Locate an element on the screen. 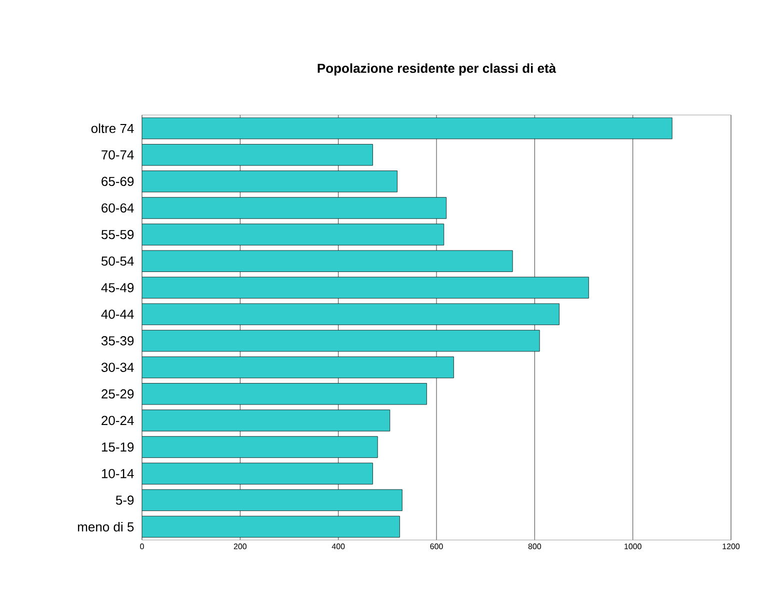  y-tick-label: oltre 74 is located at coordinates (112, 129).